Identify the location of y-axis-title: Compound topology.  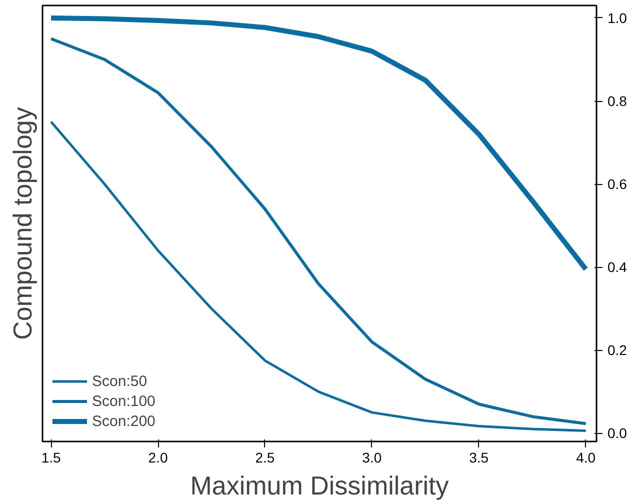
(23, 223).